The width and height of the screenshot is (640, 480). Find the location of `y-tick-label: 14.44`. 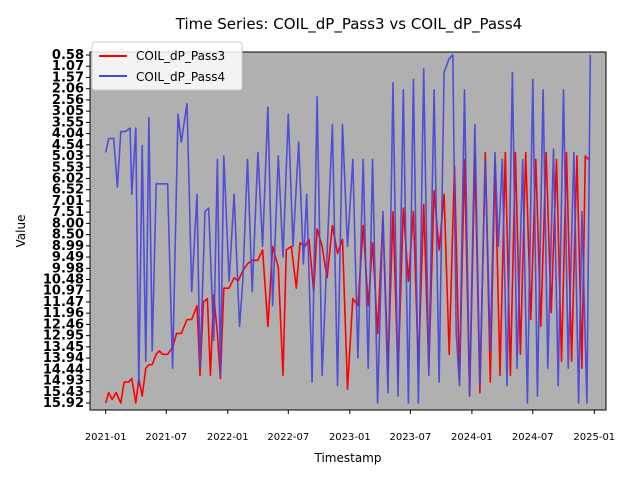

y-tick-label: 14.44 is located at coordinates (63, 369).